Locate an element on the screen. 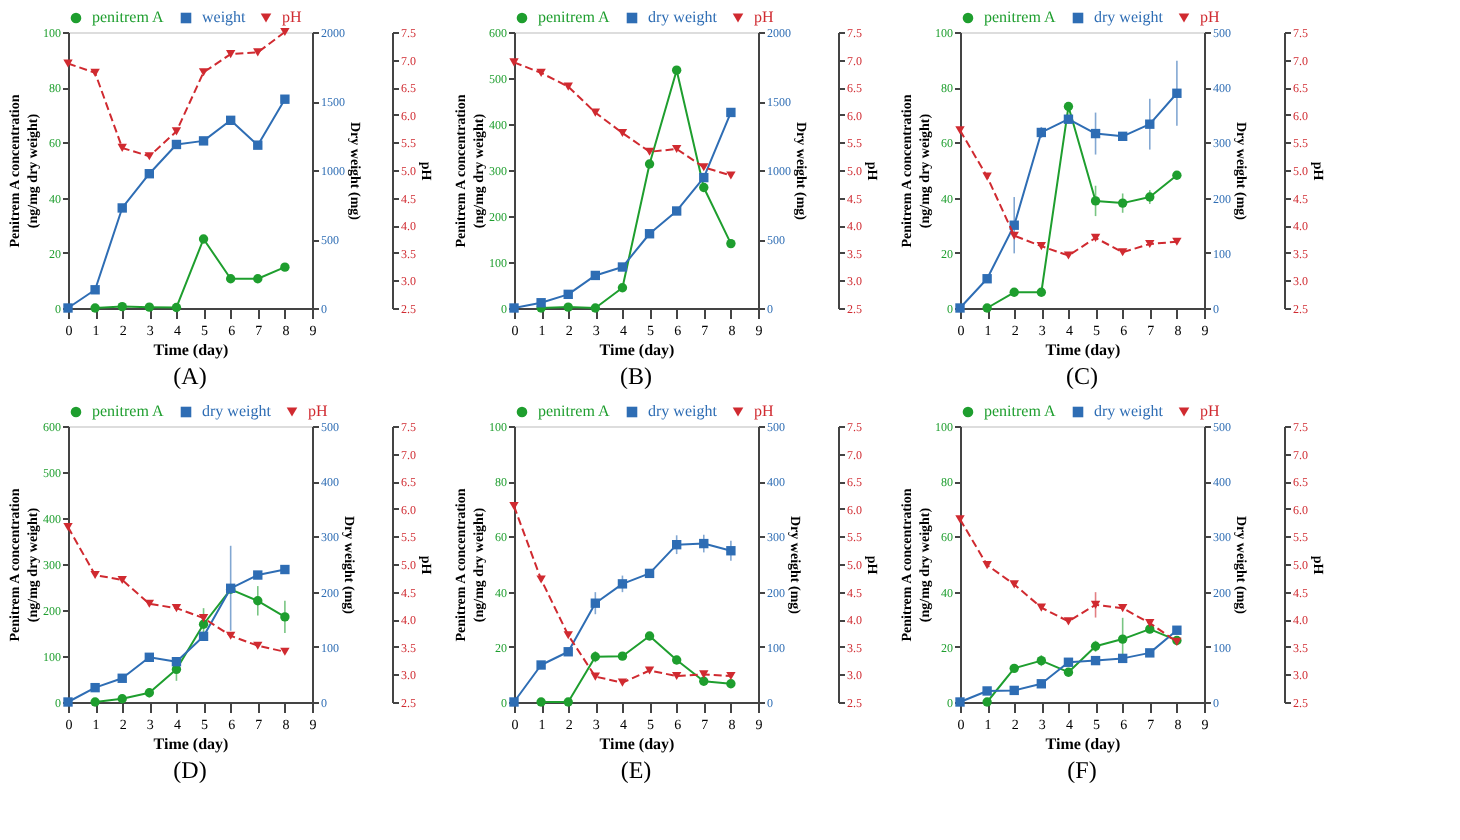  text: (D) is located at coordinates (190, 770).